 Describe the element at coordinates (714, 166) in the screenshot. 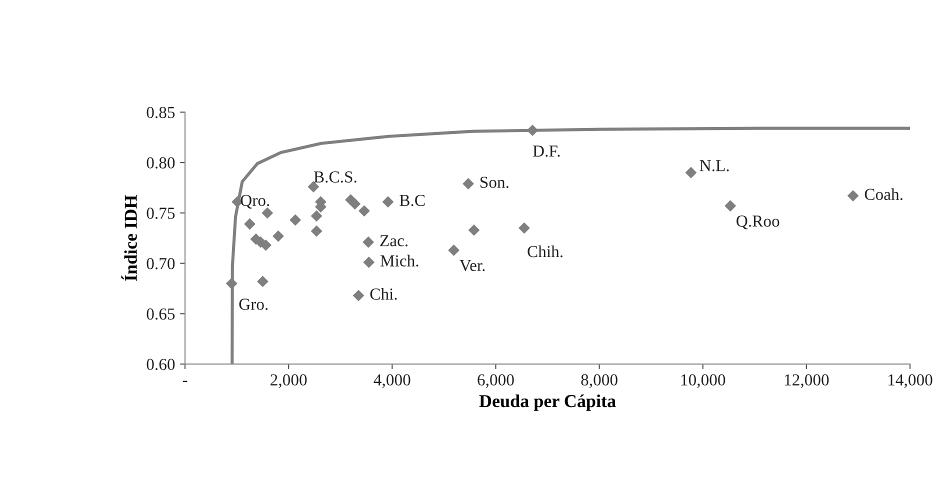

I see `annotation: N.L.` at that location.